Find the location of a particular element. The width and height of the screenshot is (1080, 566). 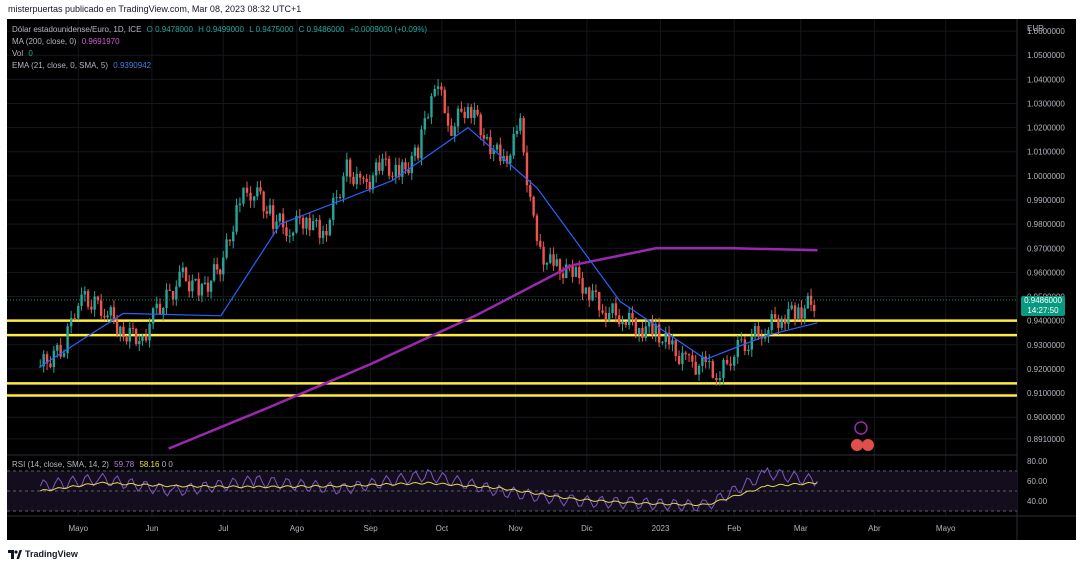

price-tick-label: 0.9000000 is located at coordinates (1046, 417).